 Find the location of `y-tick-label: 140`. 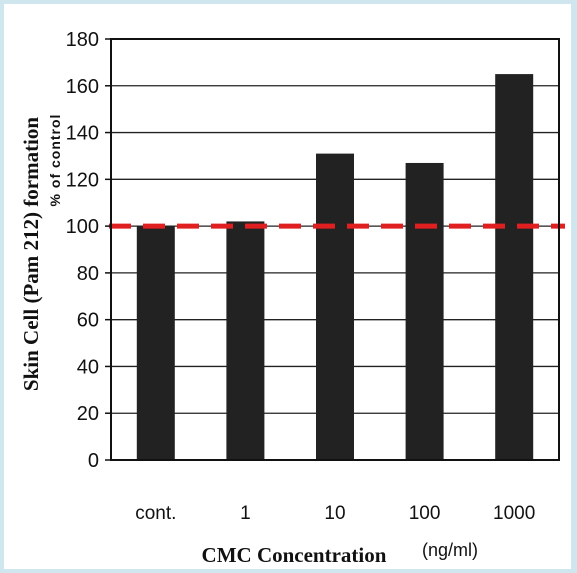

y-tick-label: 140 is located at coordinates (82, 134).